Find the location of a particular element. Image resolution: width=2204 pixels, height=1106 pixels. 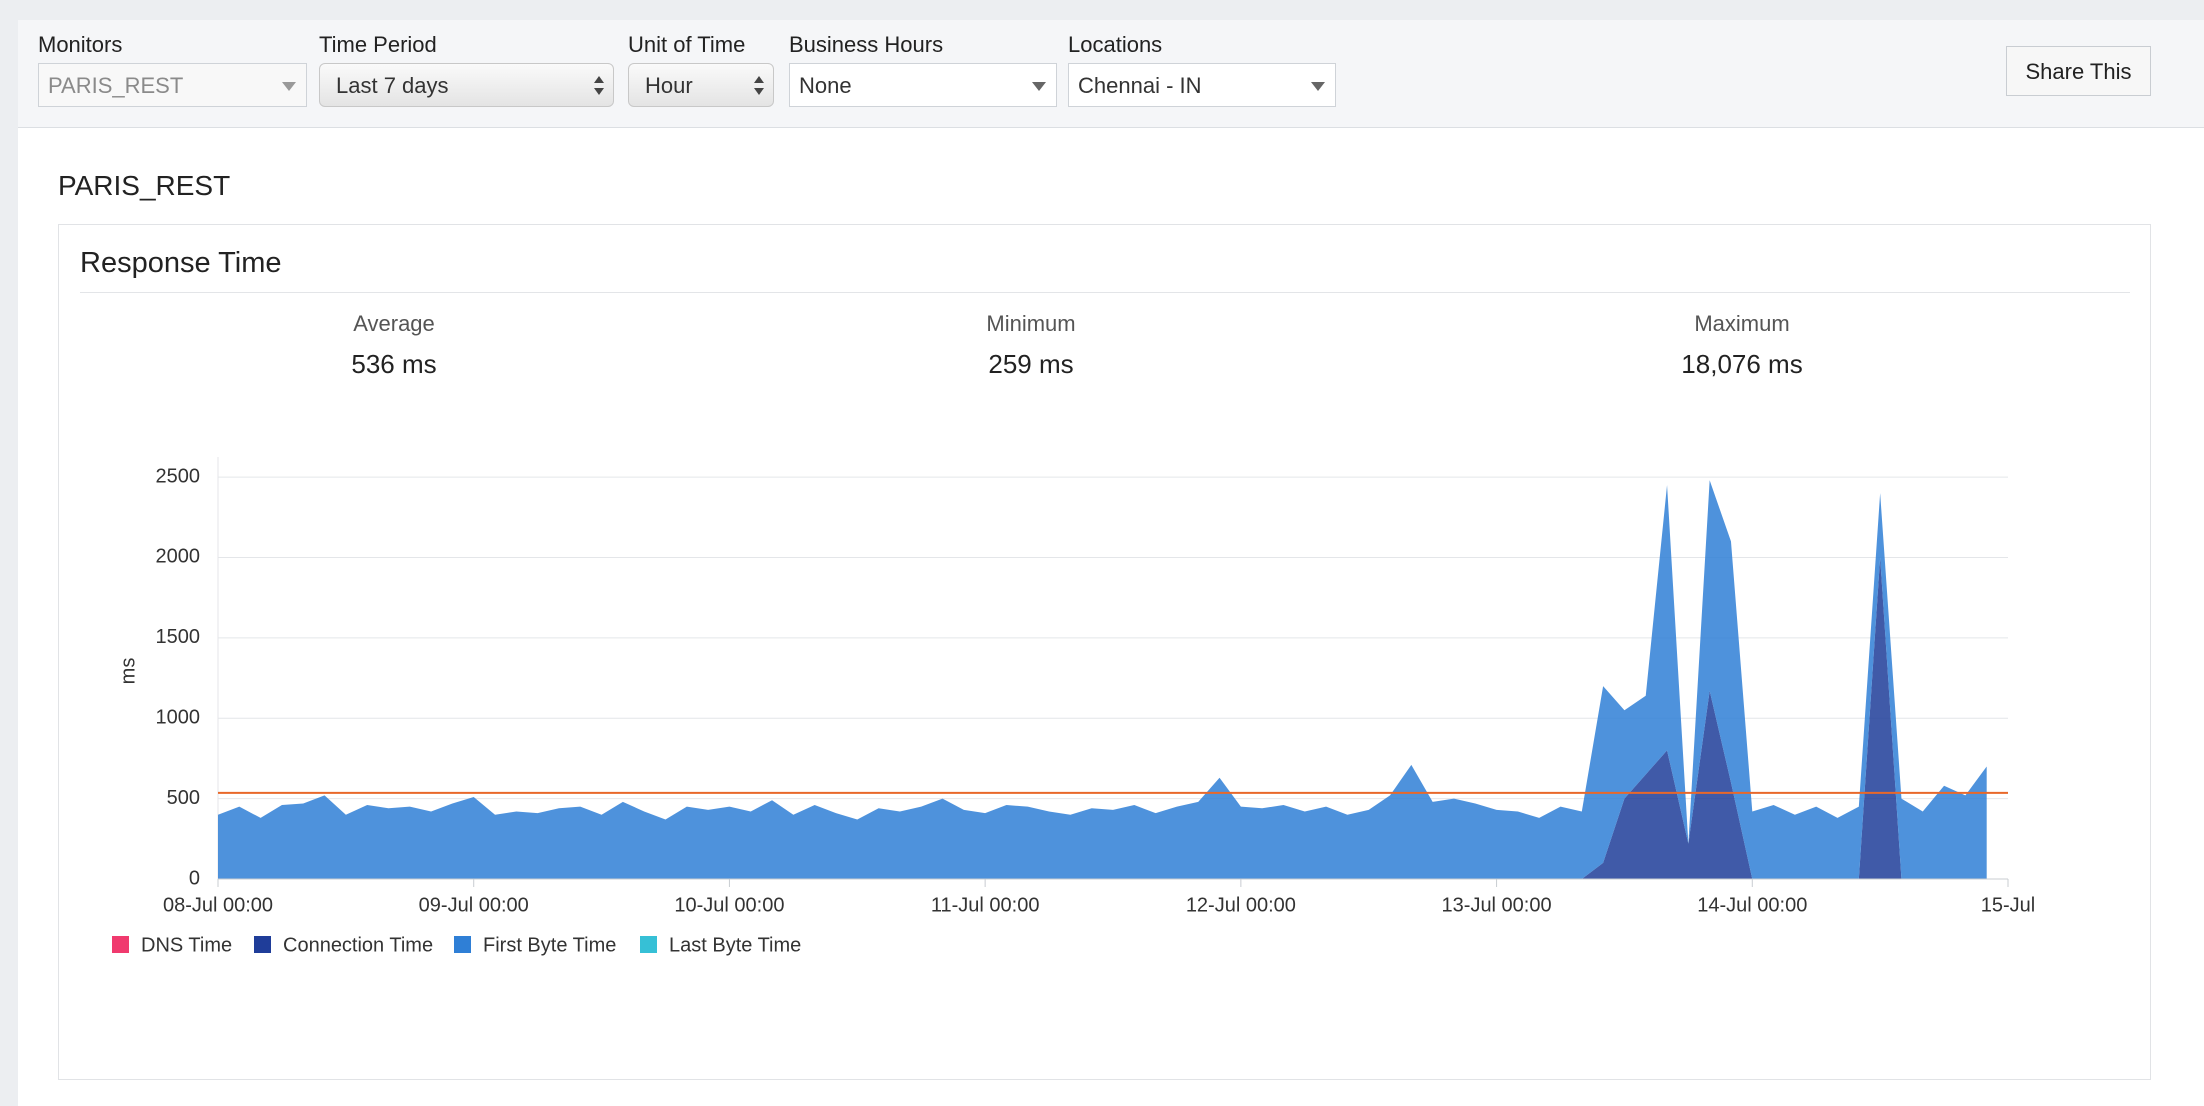

locations-select: Chennai - IN is located at coordinates (1202, 85).